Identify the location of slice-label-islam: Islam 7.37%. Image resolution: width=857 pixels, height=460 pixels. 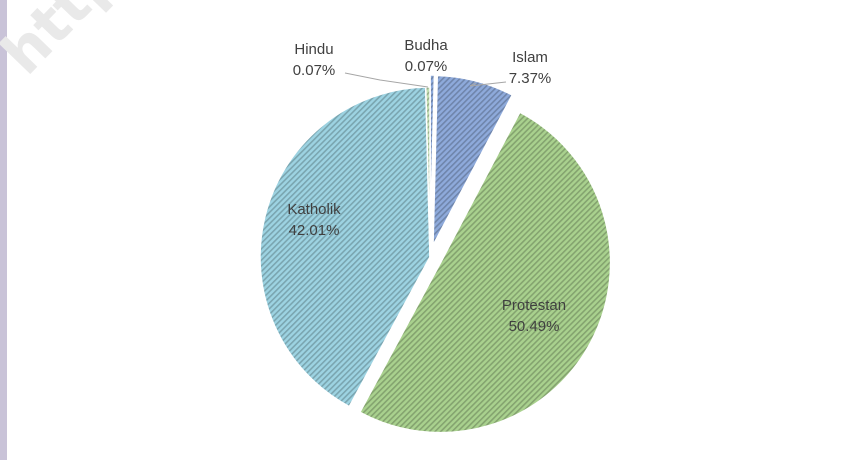
(530, 68).